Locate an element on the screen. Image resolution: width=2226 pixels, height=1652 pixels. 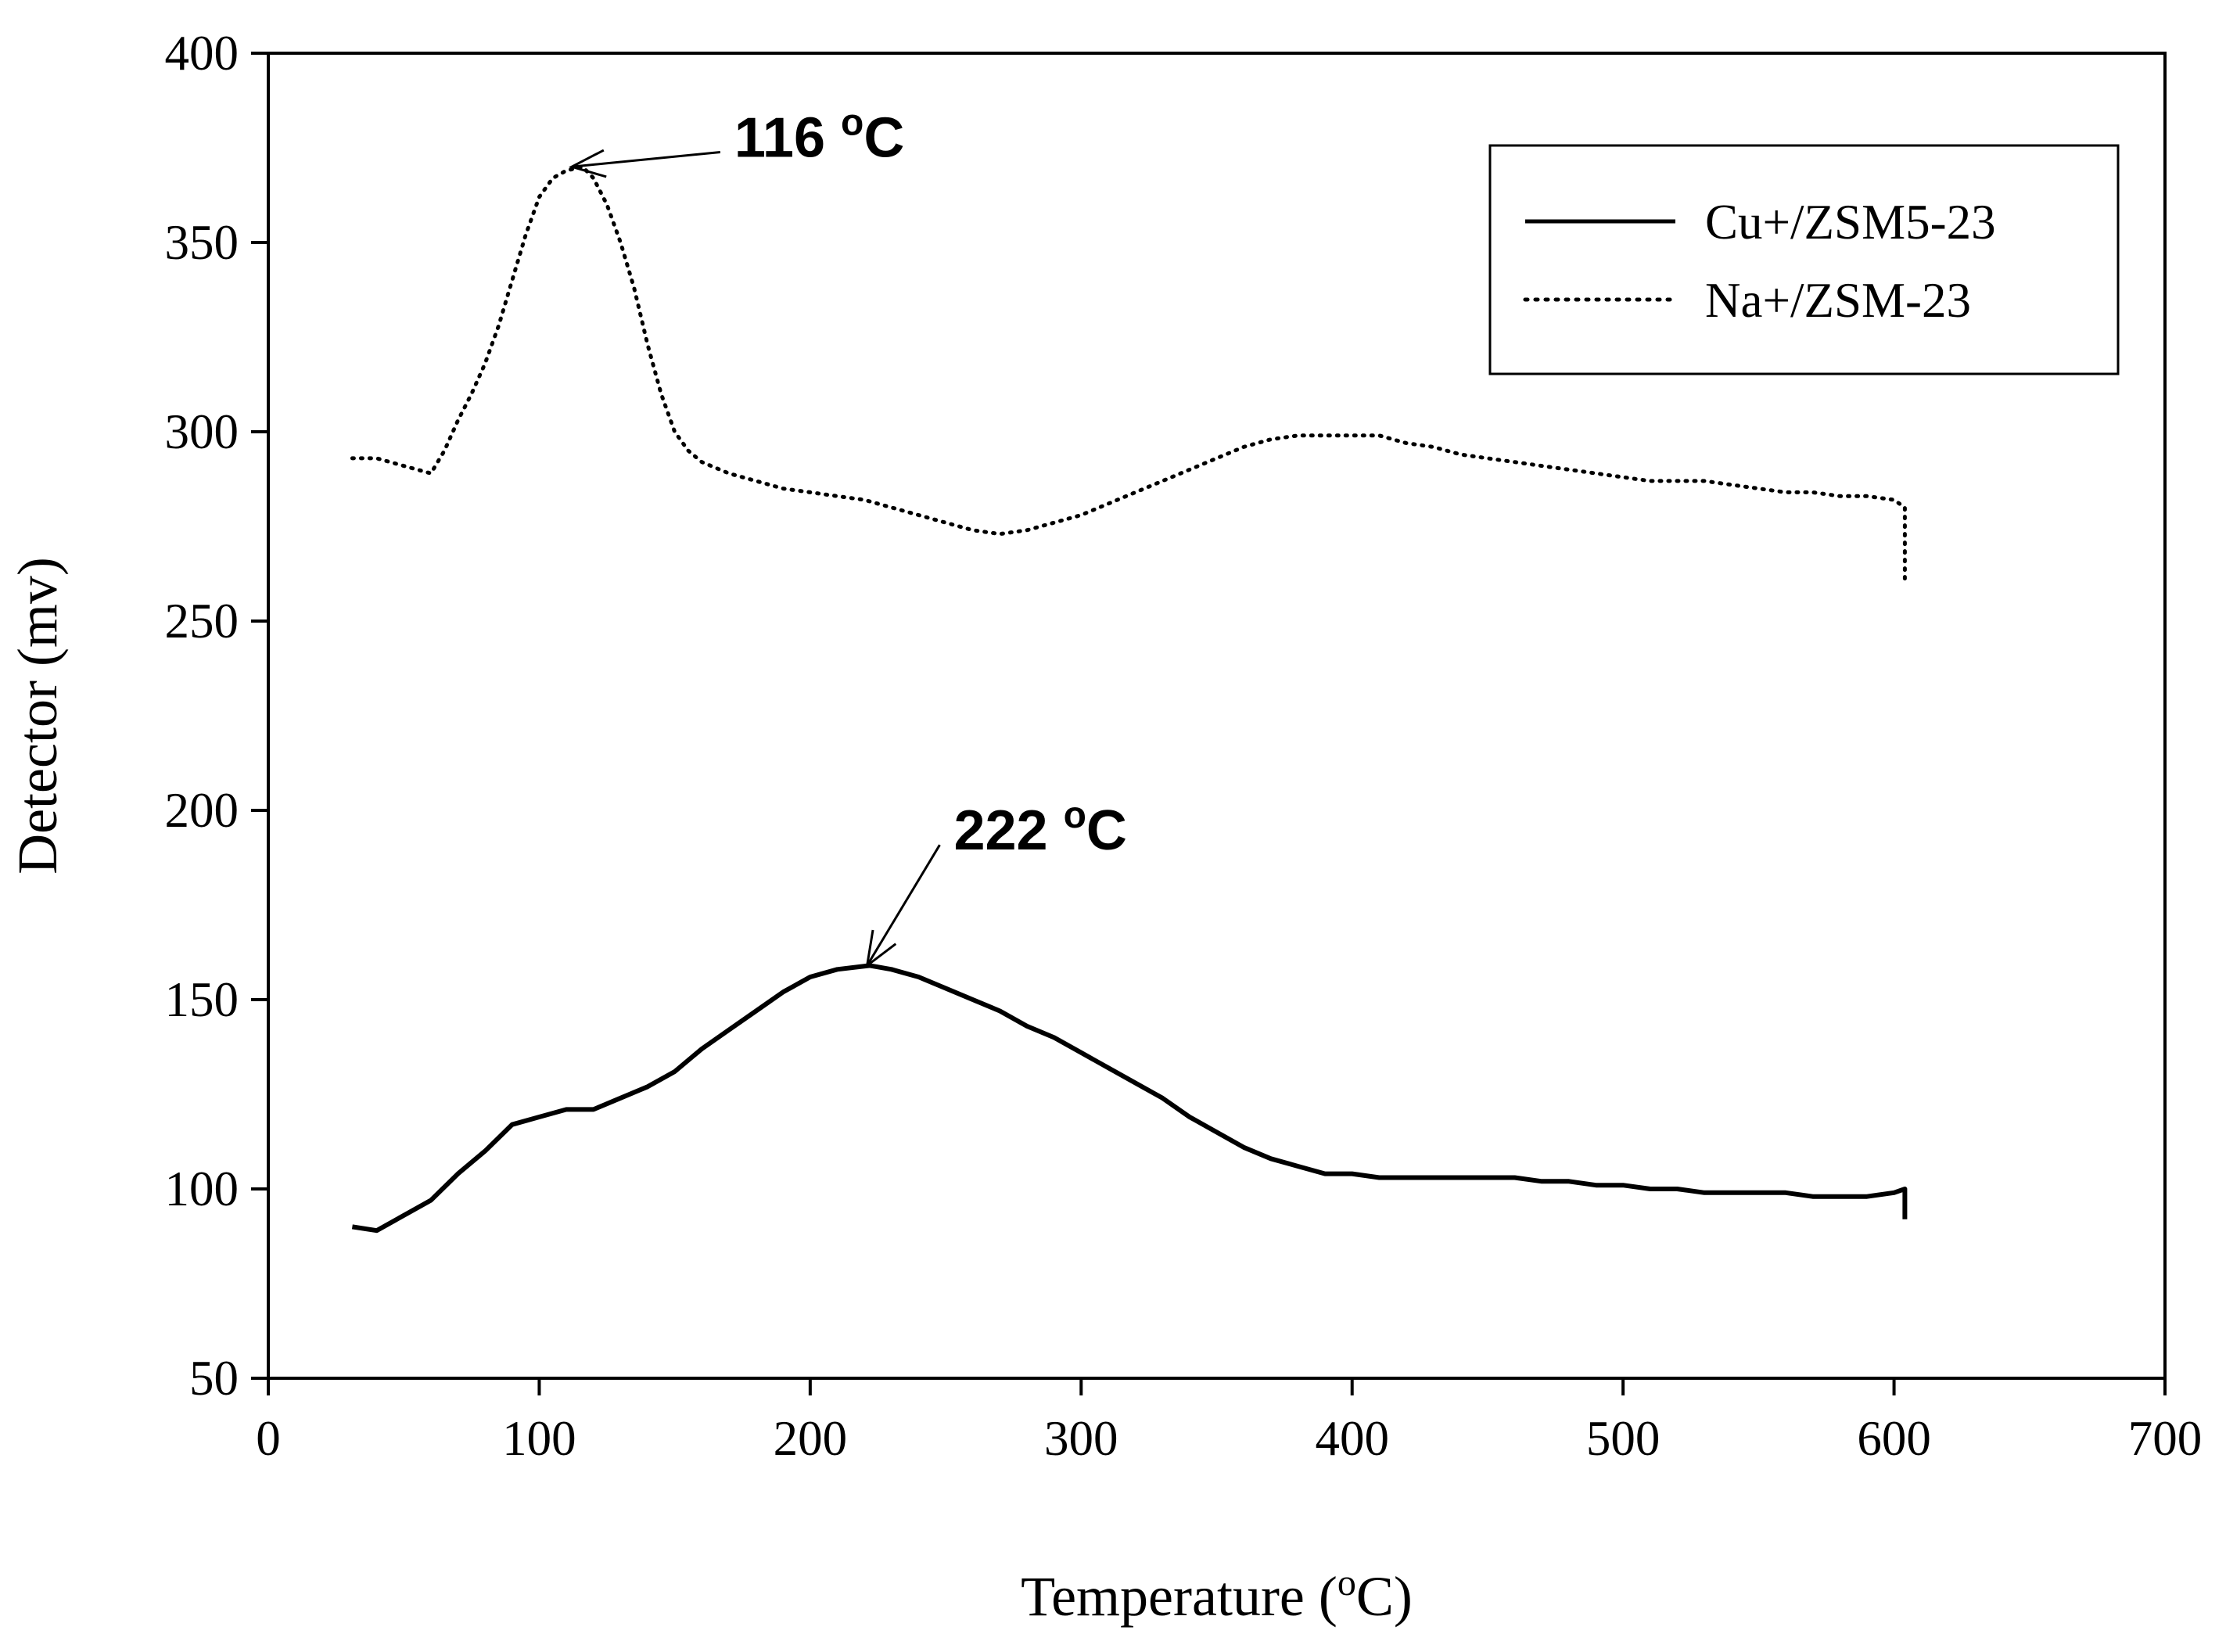
y-axis-ticks: 50 100 150 200 250 300 350 400 is located at coordinates (216, 716).